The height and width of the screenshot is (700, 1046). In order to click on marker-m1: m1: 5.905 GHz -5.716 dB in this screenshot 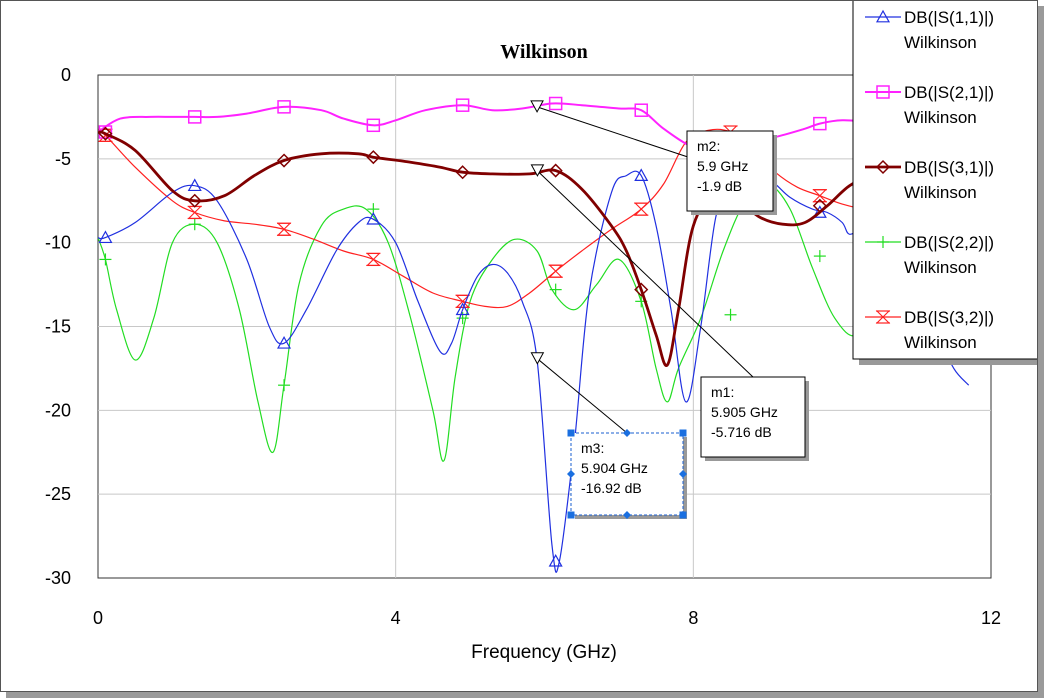, I will do `click(669, 312)`.